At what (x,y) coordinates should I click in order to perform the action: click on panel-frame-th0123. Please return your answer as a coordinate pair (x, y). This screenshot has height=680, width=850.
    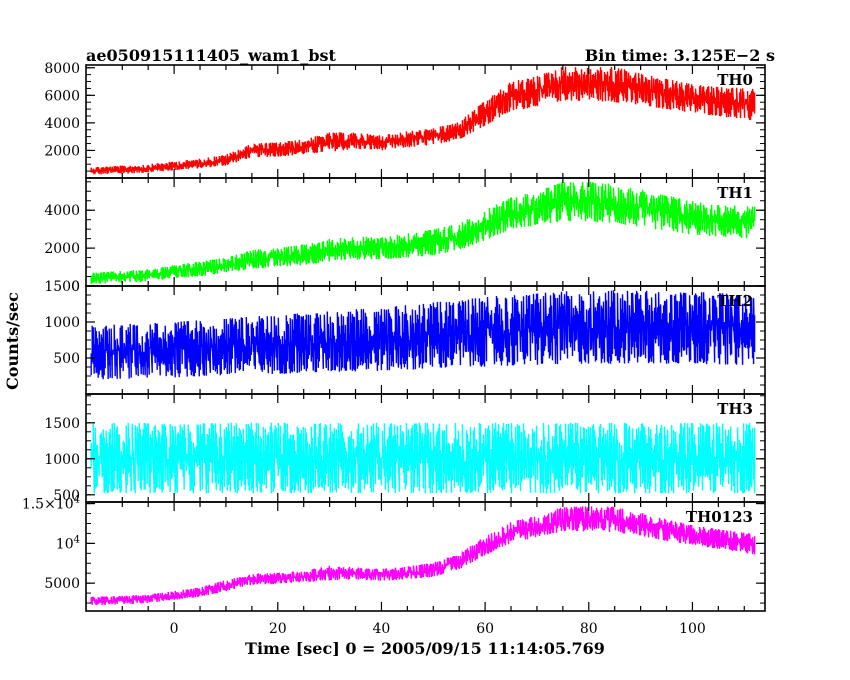
    Looking at the image, I should click on (425, 556).